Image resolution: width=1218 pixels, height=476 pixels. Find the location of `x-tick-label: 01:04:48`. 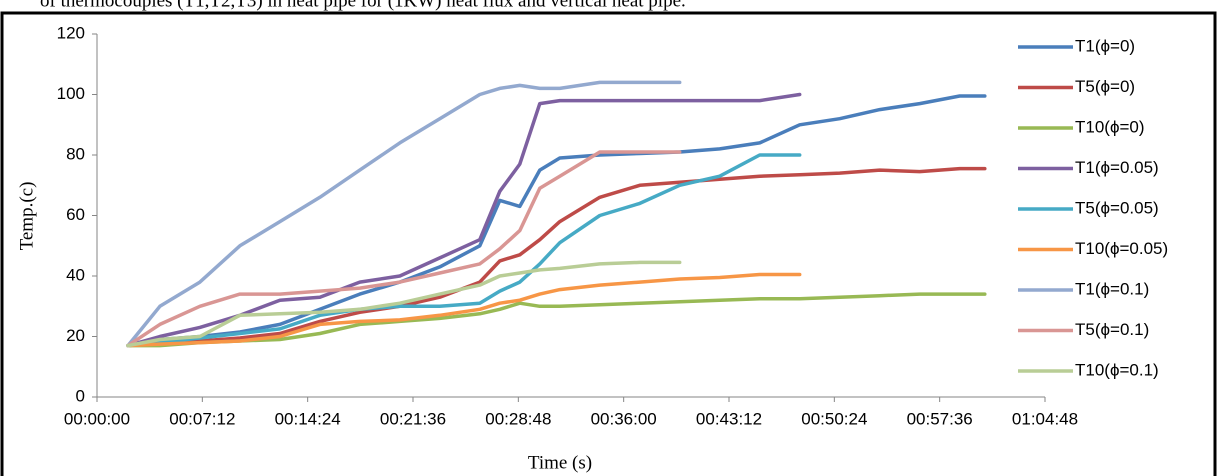

x-tick-label: 01:04:48 is located at coordinates (1045, 418).